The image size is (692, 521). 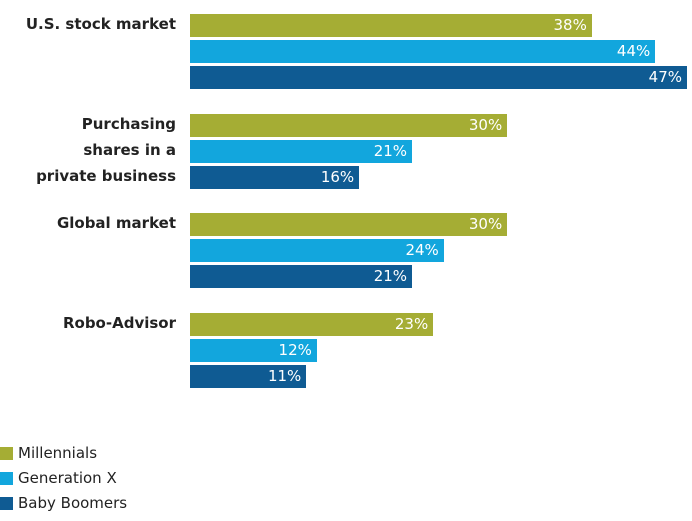 What do you see at coordinates (116, 223) in the screenshot?
I see `category-label: Global market` at bounding box center [116, 223].